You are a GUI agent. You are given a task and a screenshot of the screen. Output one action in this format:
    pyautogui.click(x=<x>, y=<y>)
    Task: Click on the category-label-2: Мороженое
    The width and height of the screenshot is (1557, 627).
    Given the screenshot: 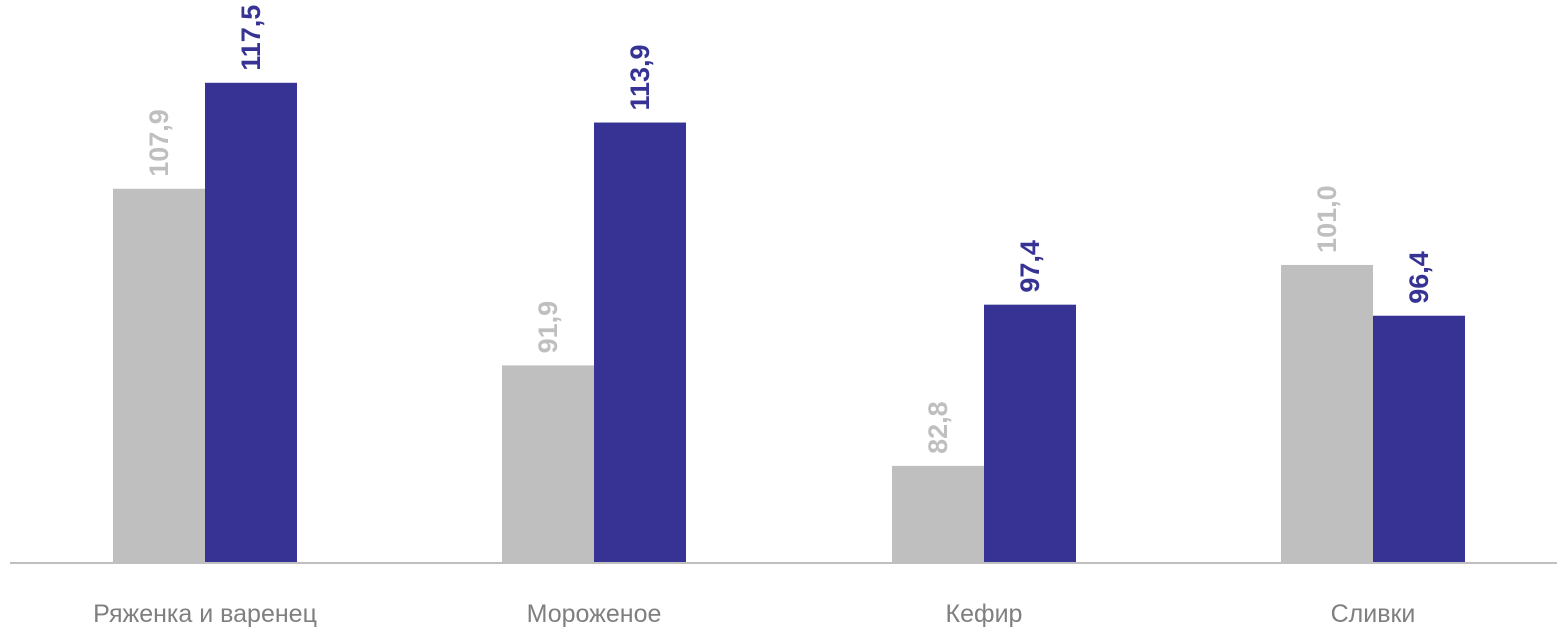 What is the action you would take?
    pyautogui.click(x=594, y=613)
    